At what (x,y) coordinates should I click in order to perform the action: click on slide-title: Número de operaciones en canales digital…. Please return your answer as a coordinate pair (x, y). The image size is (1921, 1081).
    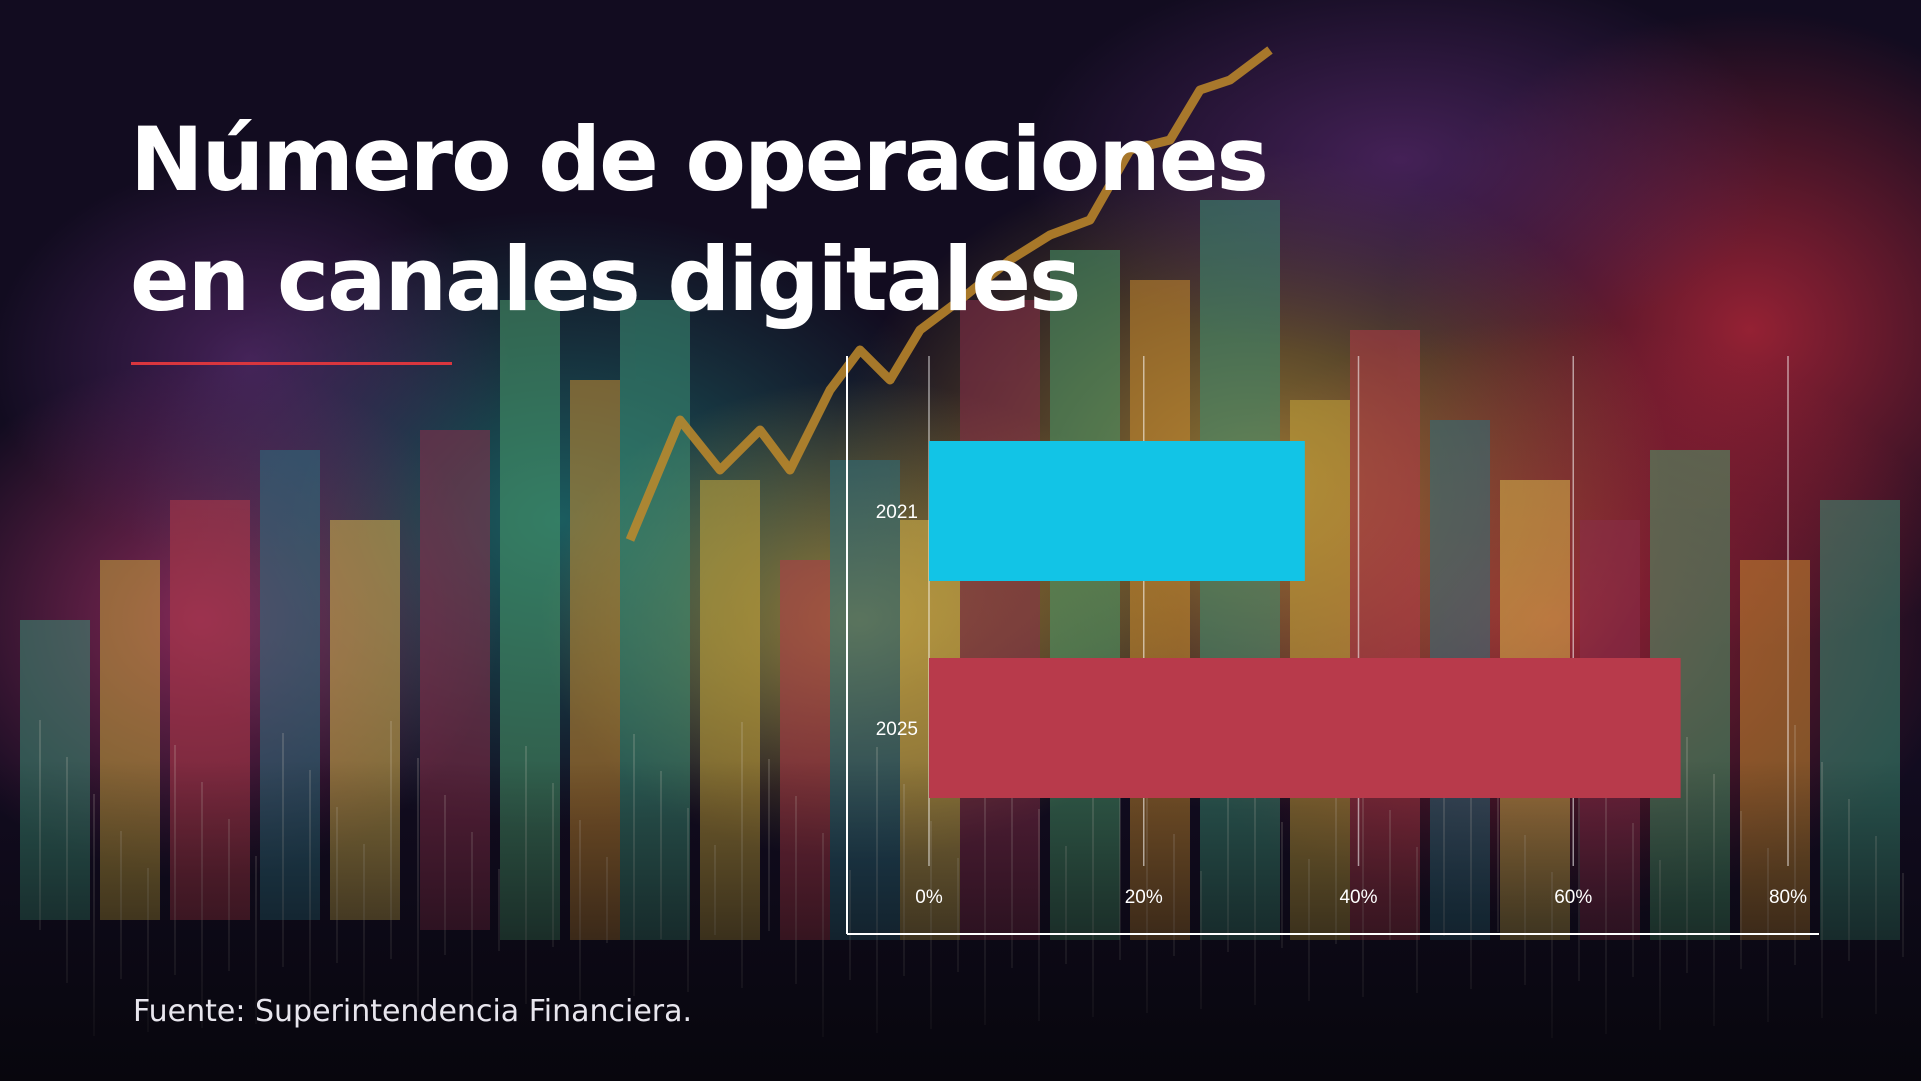
    Looking at the image, I should click on (699, 220).